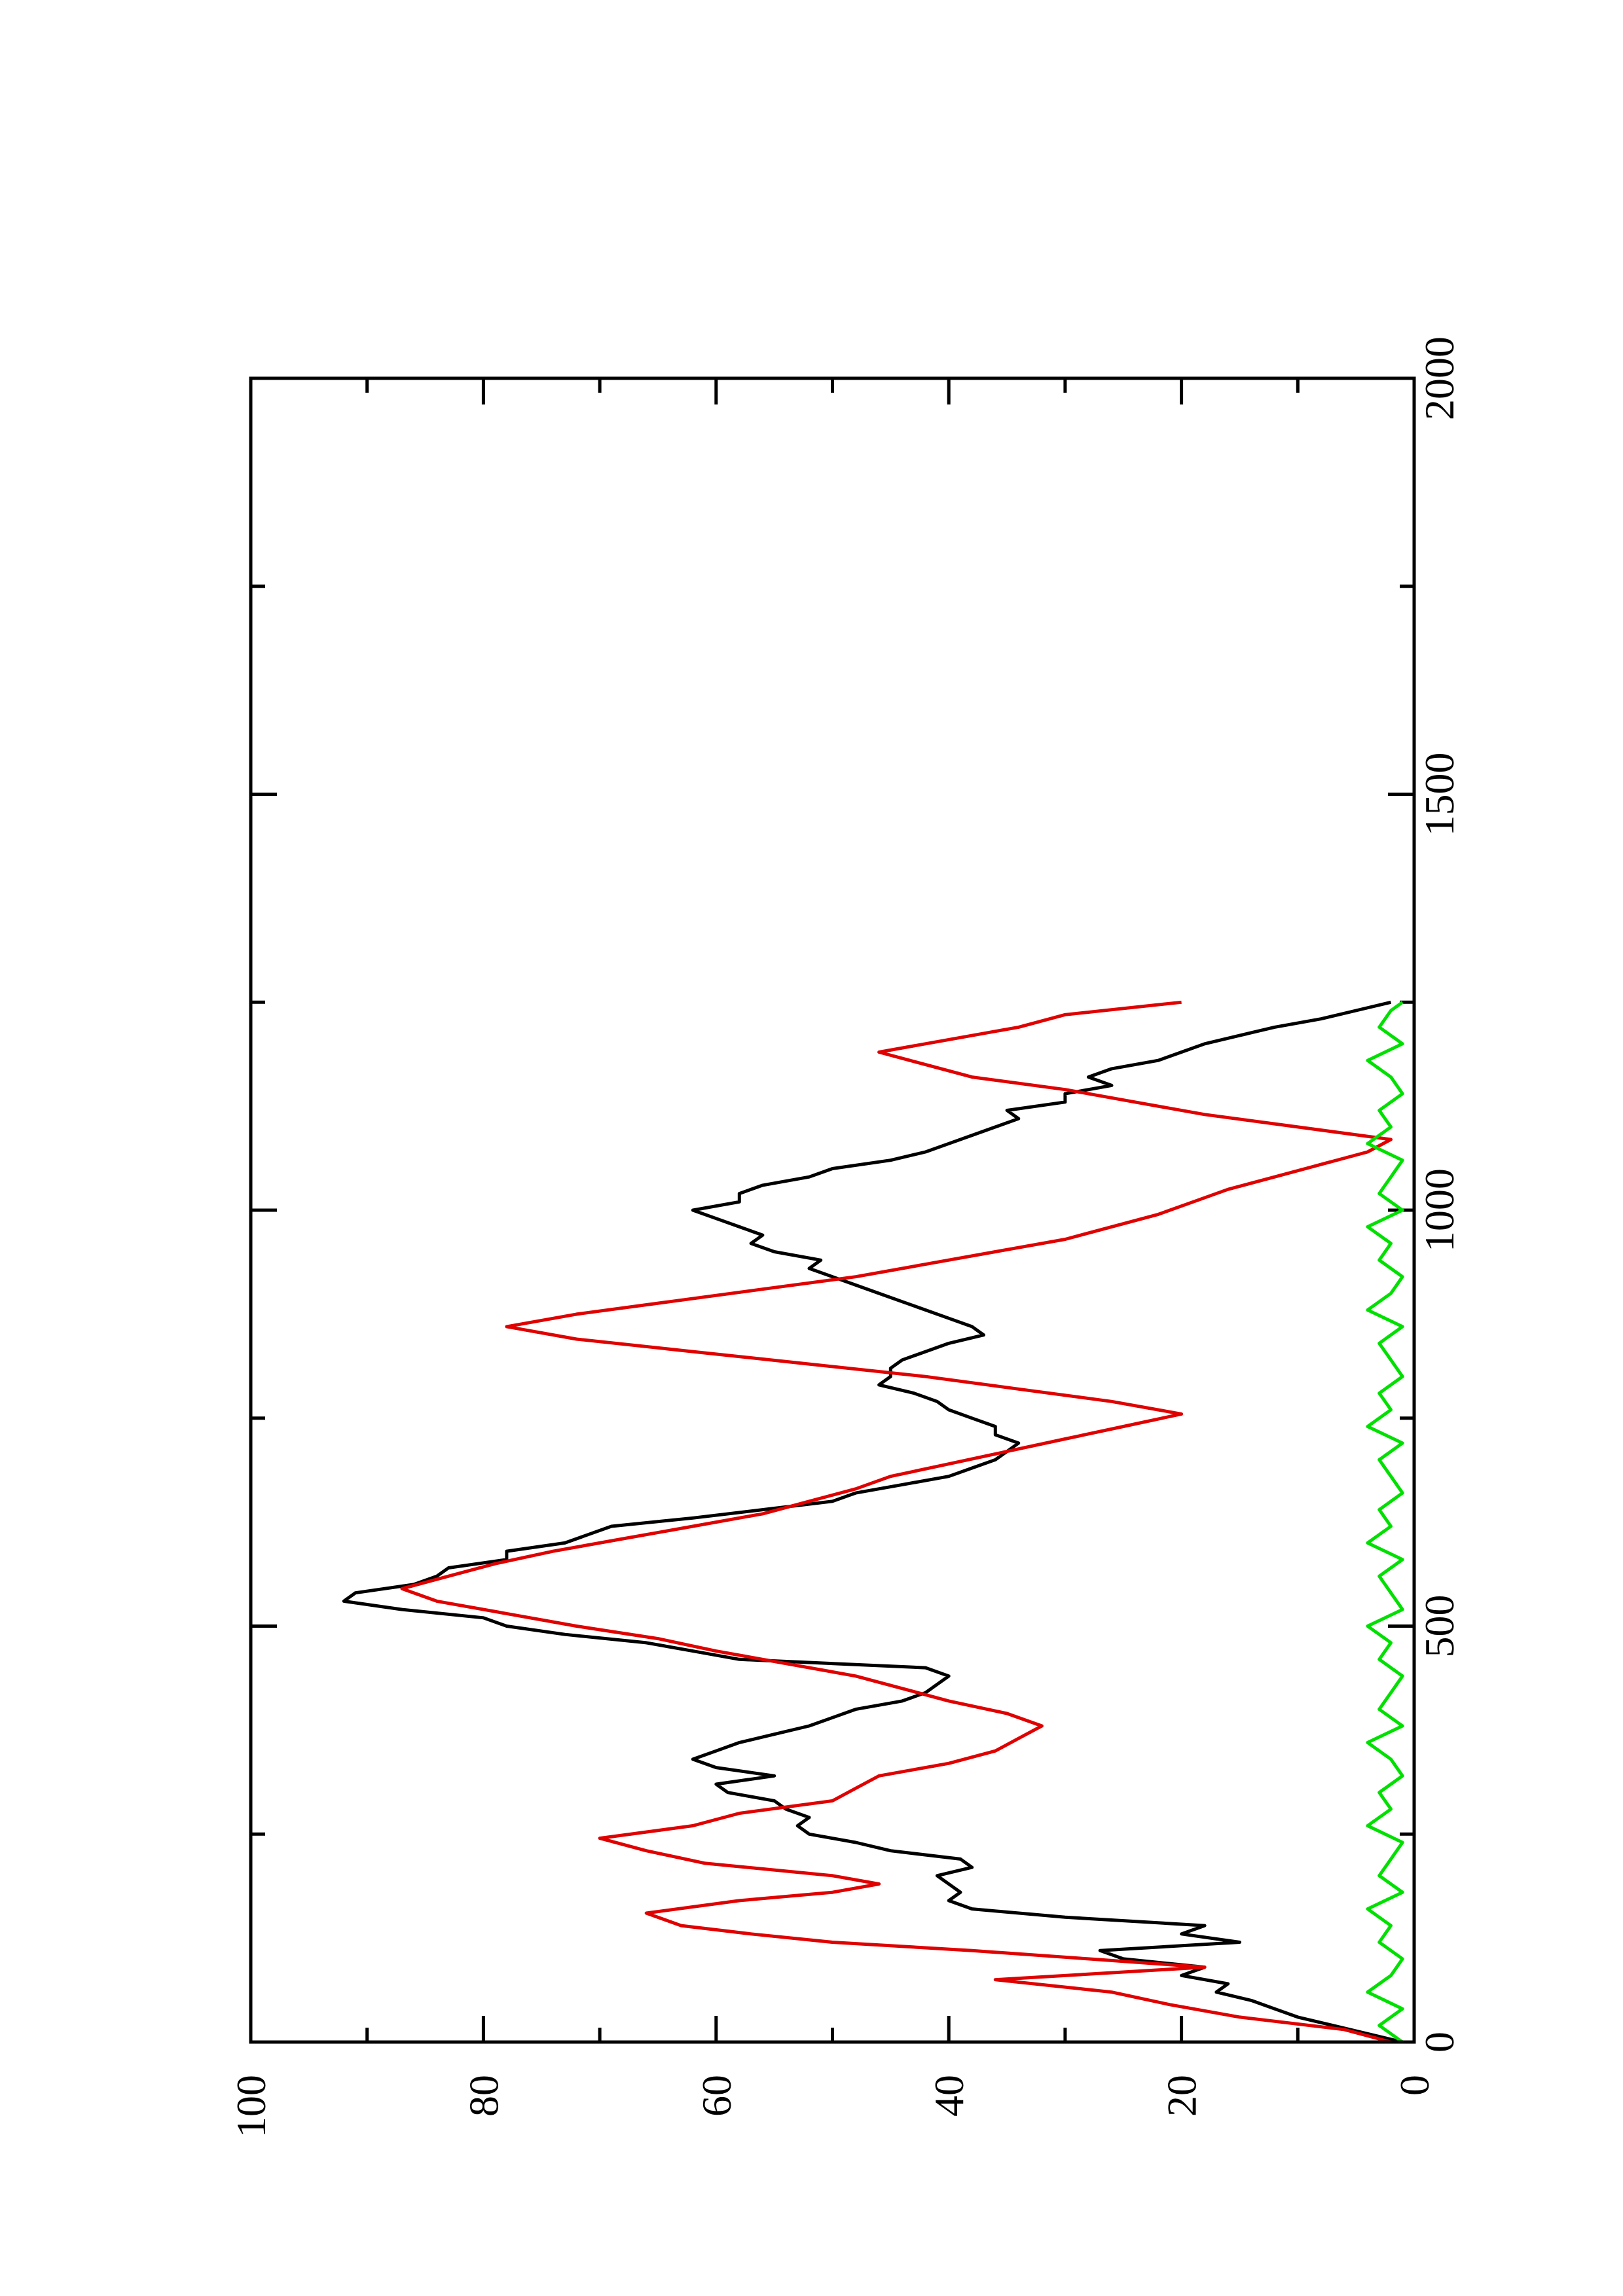 Image resolution: width=1623 pixels, height=2296 pixels. What do you see at coordinates (1439, 2042) in the screenshot?
I see `x-tick-label: 0` at bounding box center [1439, 2042].